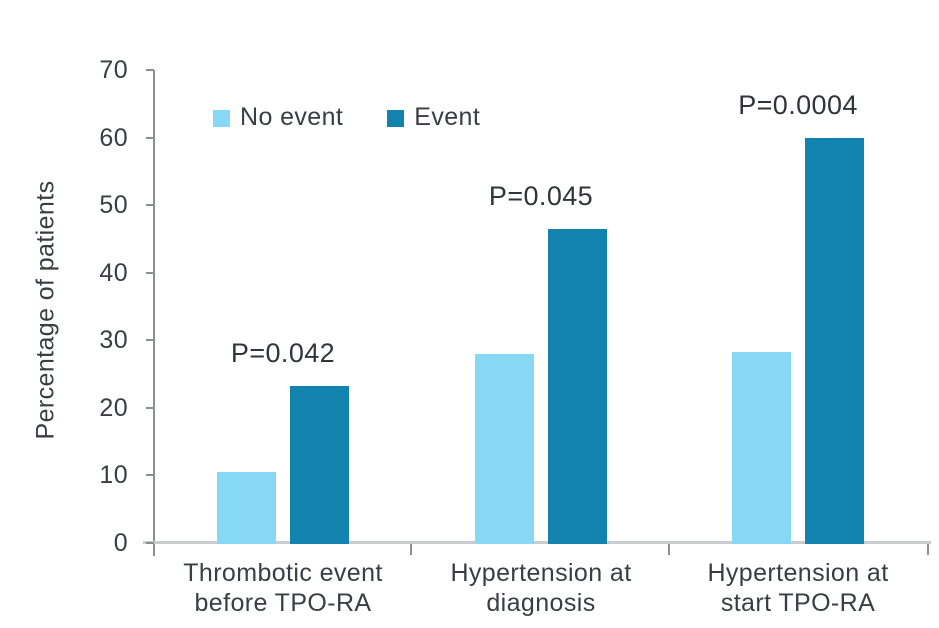  I want to click on y-tick-label: 10, so click(113, 475).